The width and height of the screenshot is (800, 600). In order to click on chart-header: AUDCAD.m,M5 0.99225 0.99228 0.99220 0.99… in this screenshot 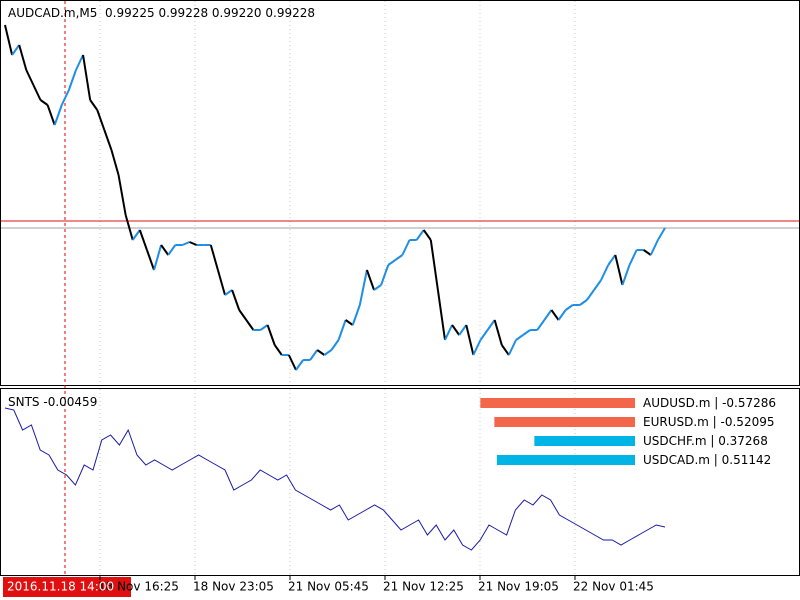, I will do `click(161, 13)`.